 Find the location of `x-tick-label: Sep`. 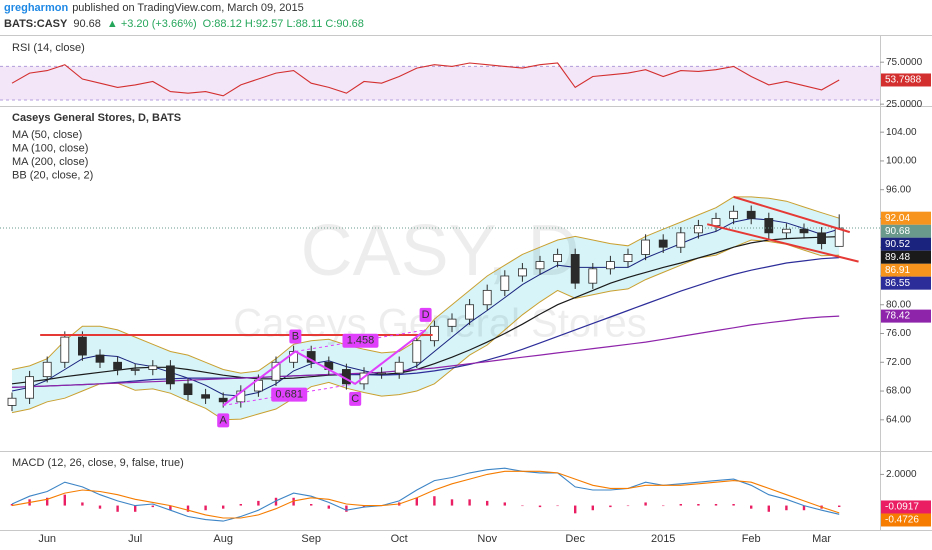

x-tick-label: Sep is located at coordinates (311, 539).